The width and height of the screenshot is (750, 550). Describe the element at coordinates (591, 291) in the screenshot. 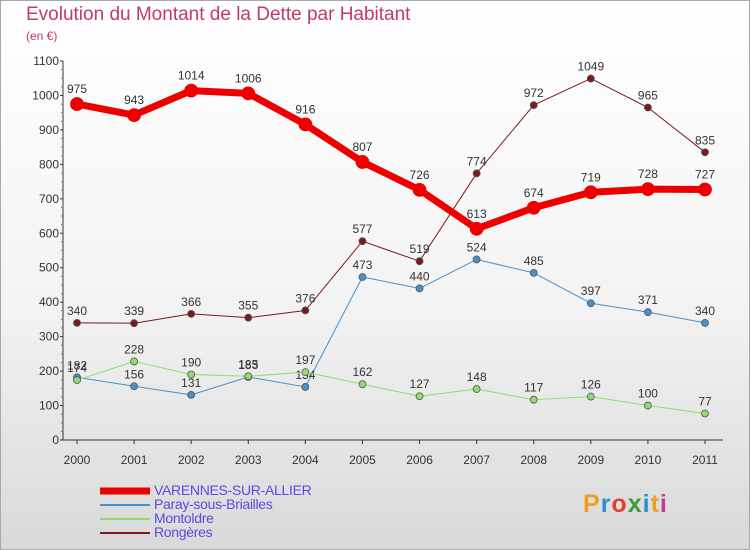

I see `data-label: 397` at that location.